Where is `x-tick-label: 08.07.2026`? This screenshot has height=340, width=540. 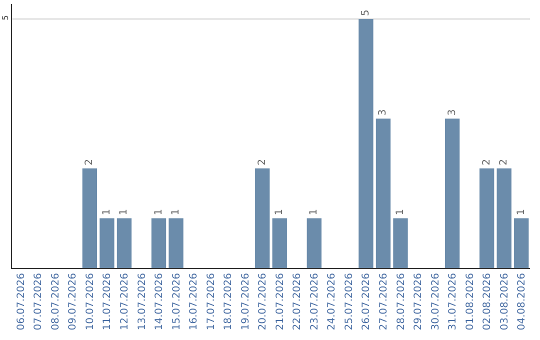
x-tick-label: 08.07.2026 is located at coordinates (56, 301).